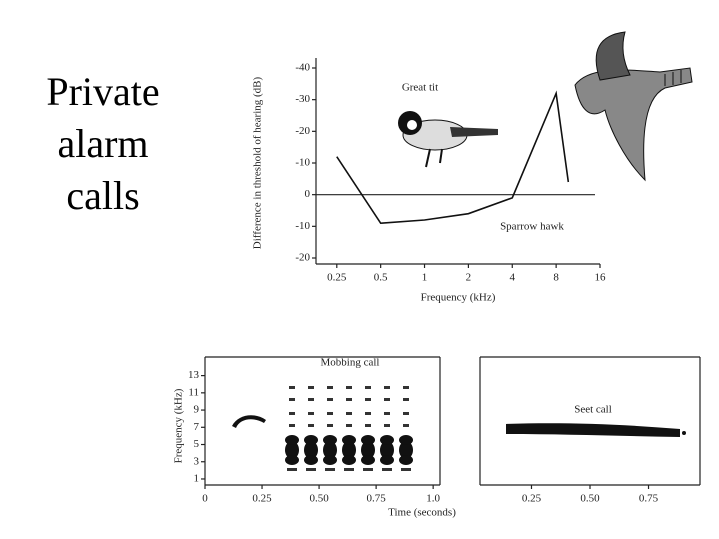 The height and width of the screenshot is (539, 719). Describe the element at coordinates (593, 410) in the screenshot. I see `chart-title: Seet call` at that location.